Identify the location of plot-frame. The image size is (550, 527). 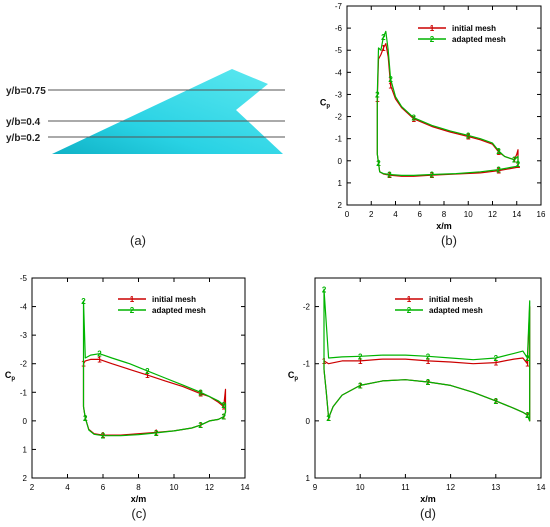
(138, 378).